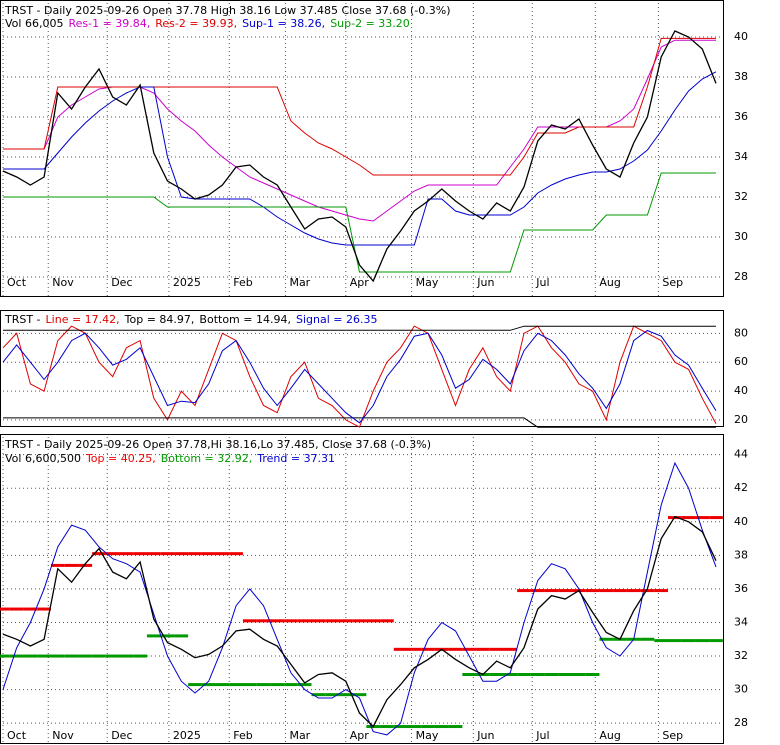 This screenshot has height=745, width=780. Describe the element at coordinates (159, 319) in the screenshot. I see `legend-entry: Top = 84.97,` at that location.